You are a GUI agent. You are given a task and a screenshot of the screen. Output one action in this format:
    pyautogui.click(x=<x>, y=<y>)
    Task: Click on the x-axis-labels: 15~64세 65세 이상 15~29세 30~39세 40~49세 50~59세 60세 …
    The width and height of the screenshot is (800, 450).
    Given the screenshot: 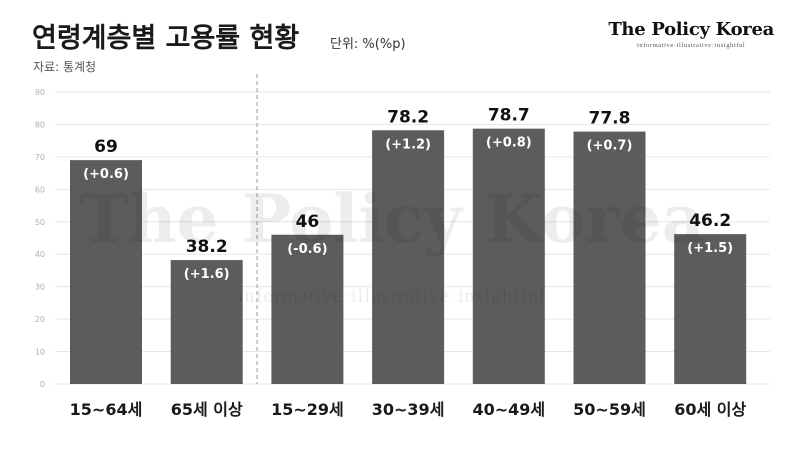 What is the action you would take?
    pyautogui.click(x=408, y=409)
    